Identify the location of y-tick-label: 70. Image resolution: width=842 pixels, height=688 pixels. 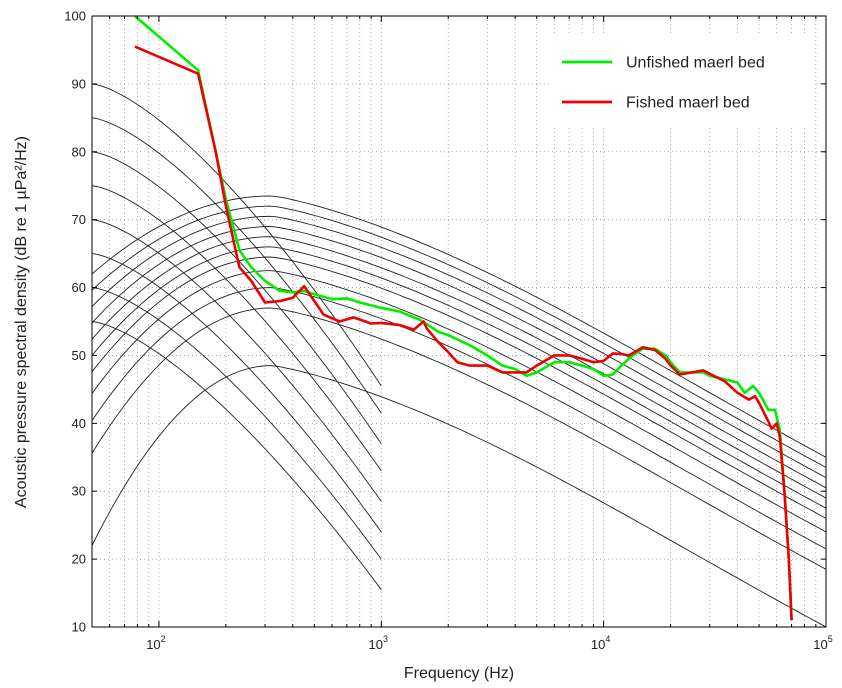
(79, 219).